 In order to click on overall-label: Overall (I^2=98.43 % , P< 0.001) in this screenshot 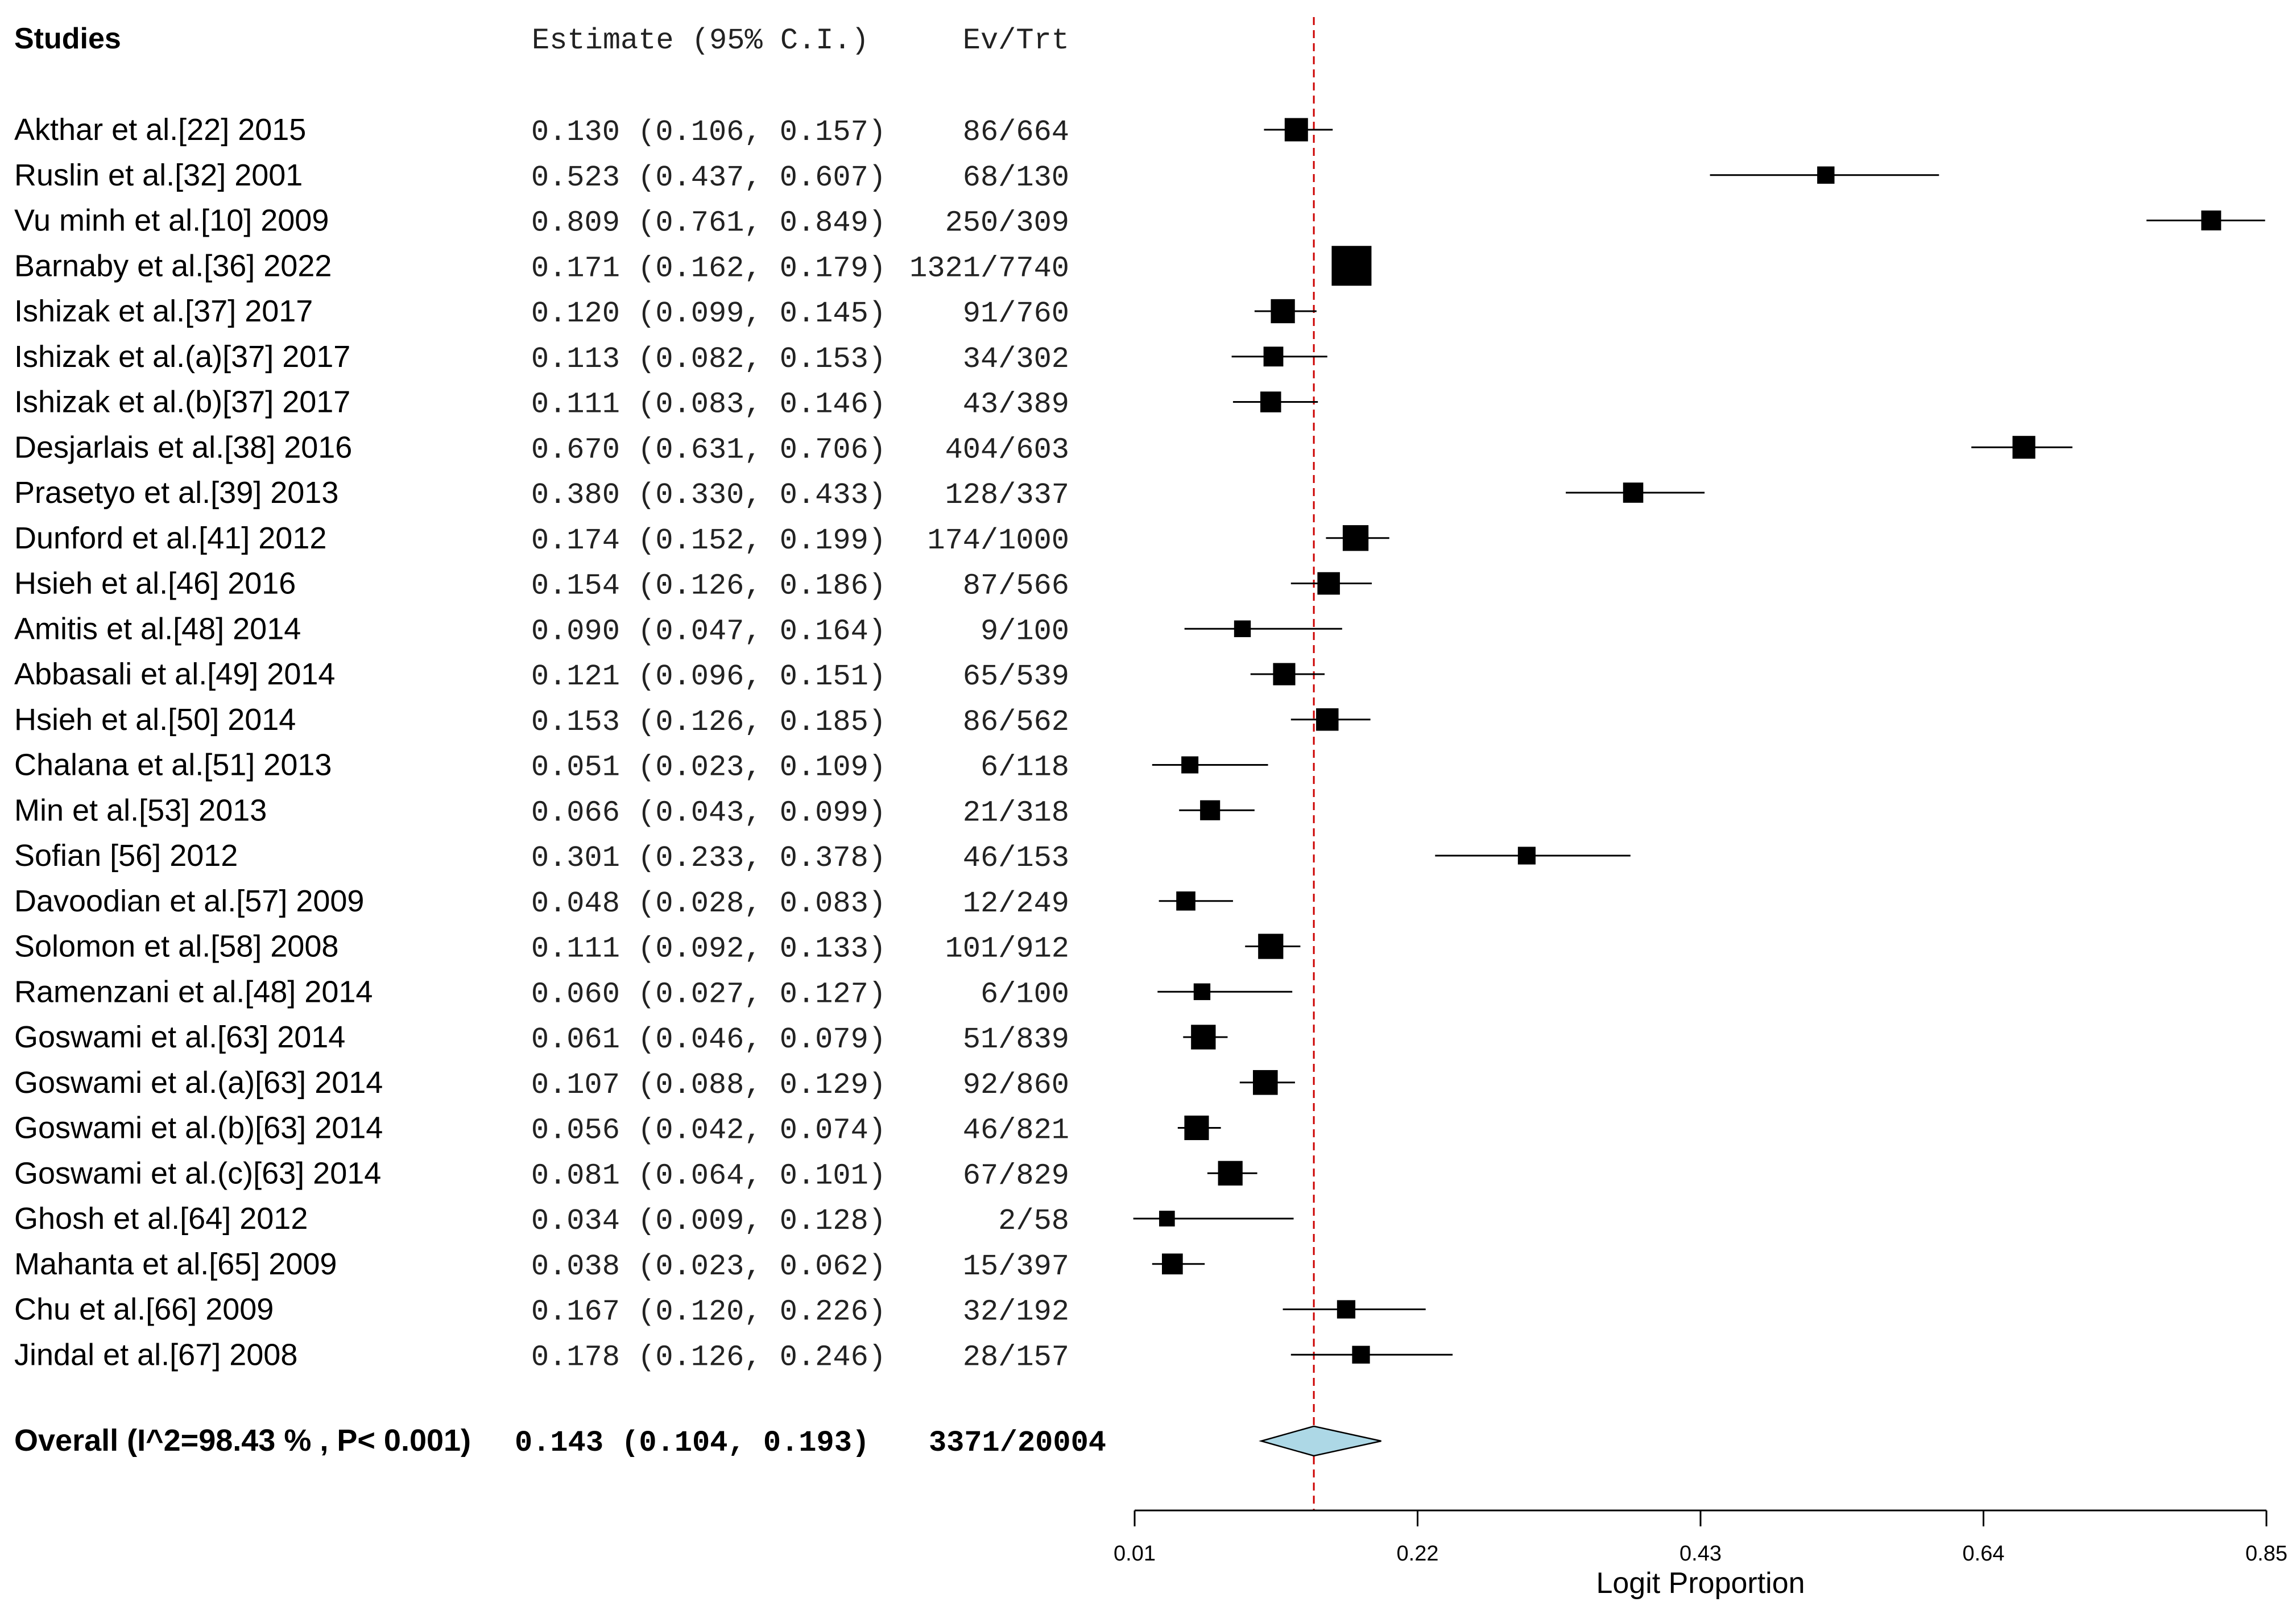, I will do `click(242, 1440)`.